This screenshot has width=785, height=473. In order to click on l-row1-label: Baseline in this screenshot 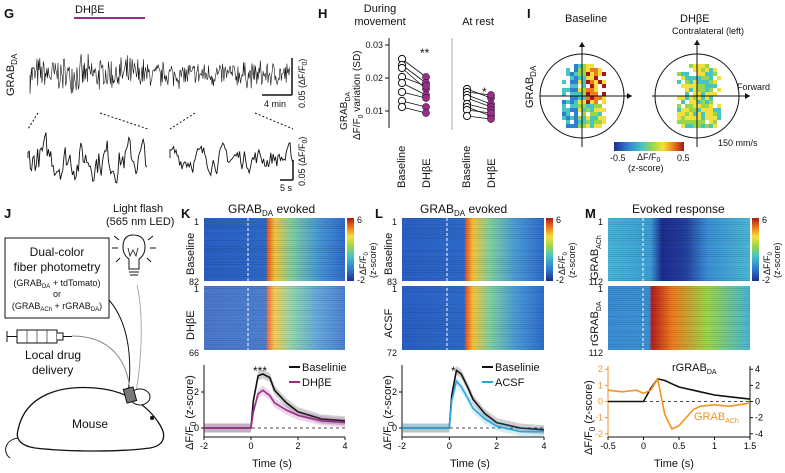, I will do `click(389, 254)`.